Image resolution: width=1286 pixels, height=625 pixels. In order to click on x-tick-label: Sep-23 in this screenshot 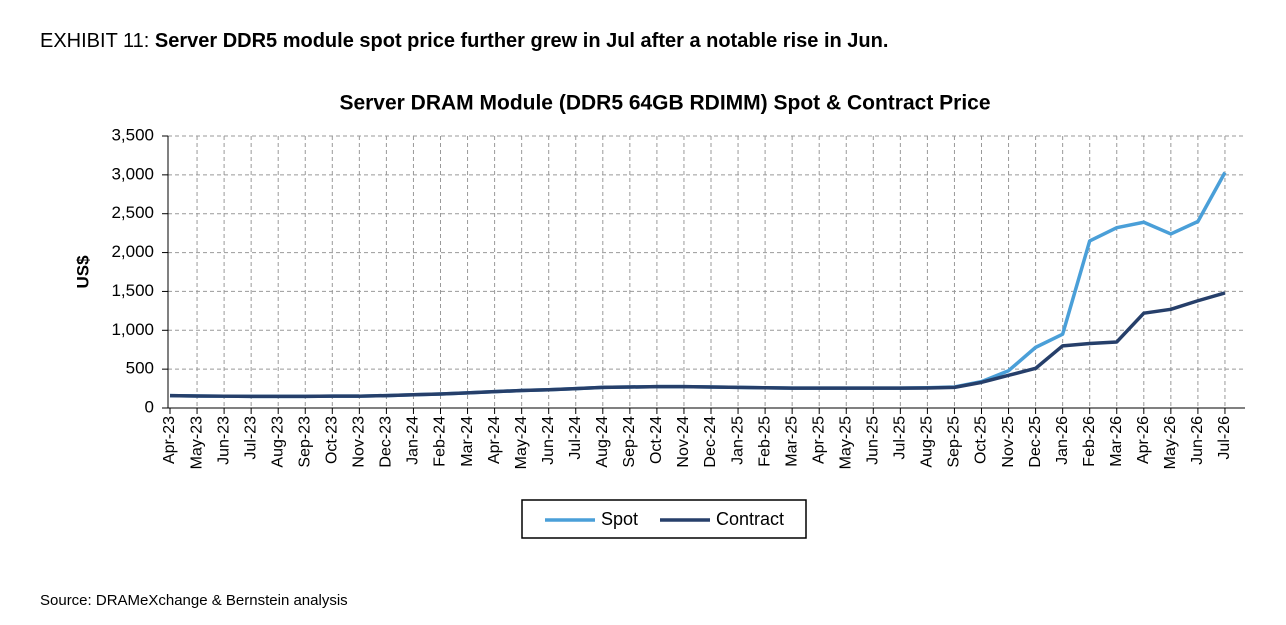, I will do `click(304, 442)`.